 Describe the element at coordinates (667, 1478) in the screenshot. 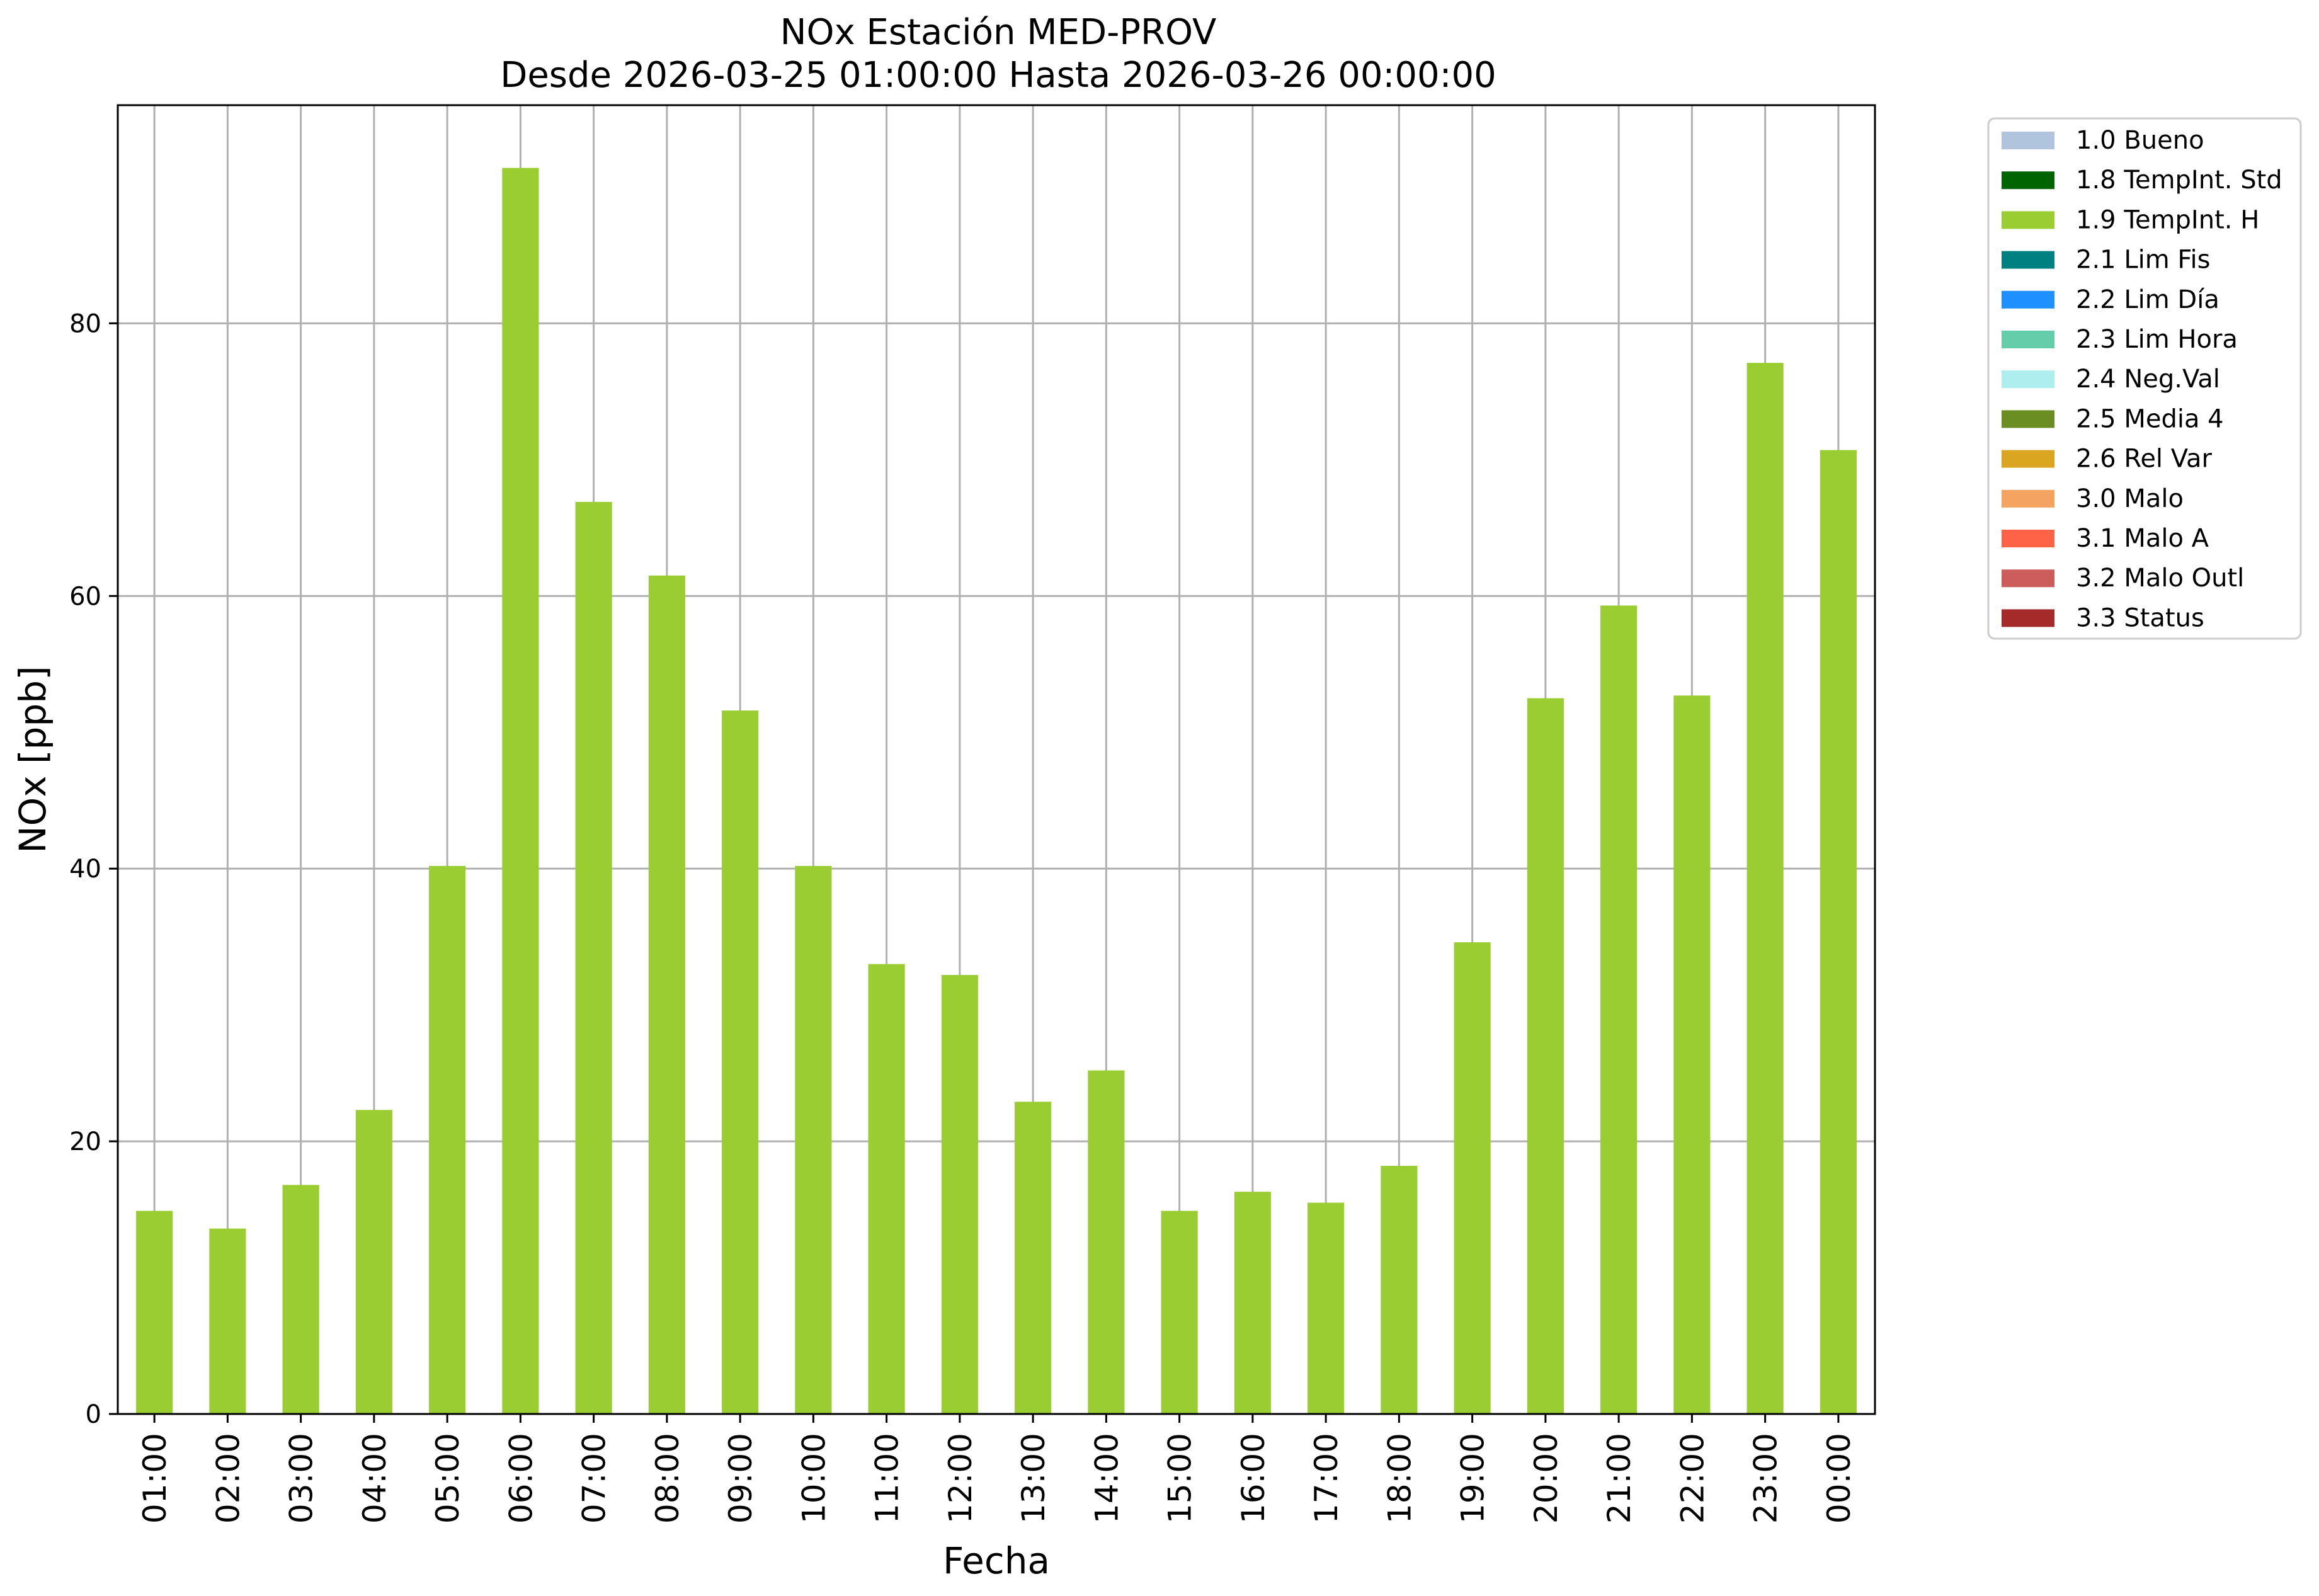

I see `x-tick-label: 08:00` at that location.